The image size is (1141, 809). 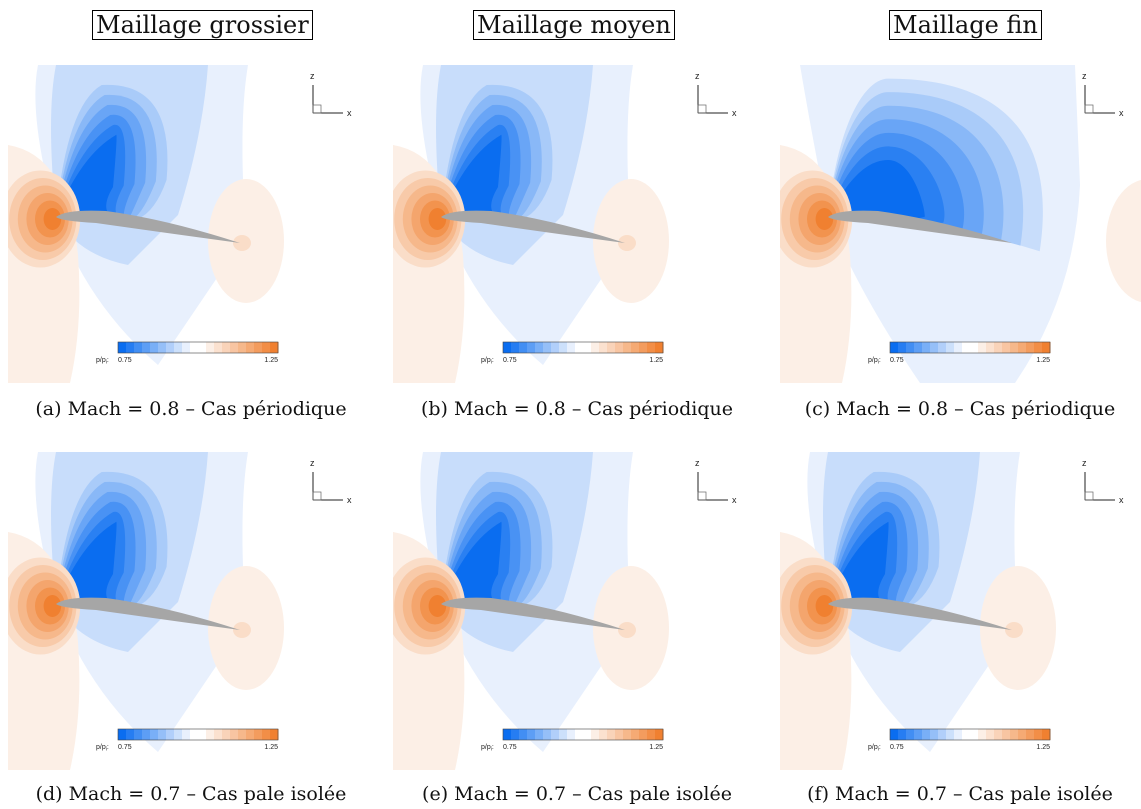 What do you see at coordinates (312, 463) in the screenshot?
I see `z-axis-label: z` at bounding box center [312, 463].